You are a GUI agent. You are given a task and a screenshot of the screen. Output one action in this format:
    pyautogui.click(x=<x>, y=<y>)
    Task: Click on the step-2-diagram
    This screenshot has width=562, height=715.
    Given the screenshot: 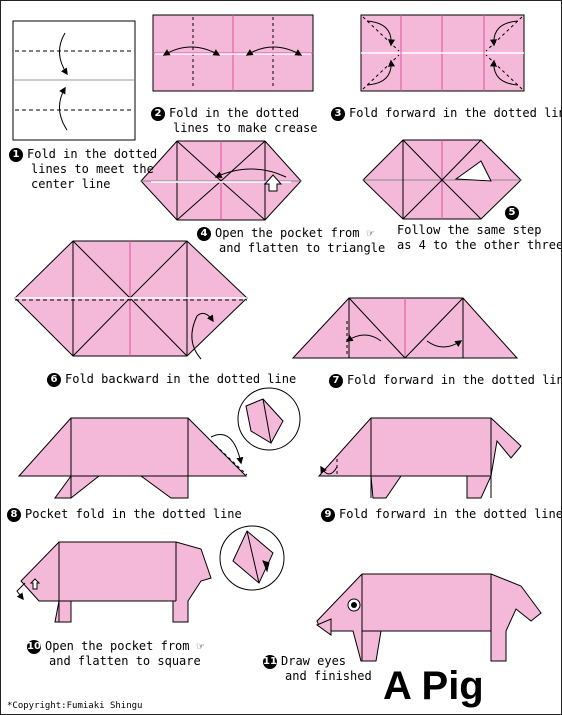 What is the action you would take?
    pyautogui.click(x=233, y=53)
    